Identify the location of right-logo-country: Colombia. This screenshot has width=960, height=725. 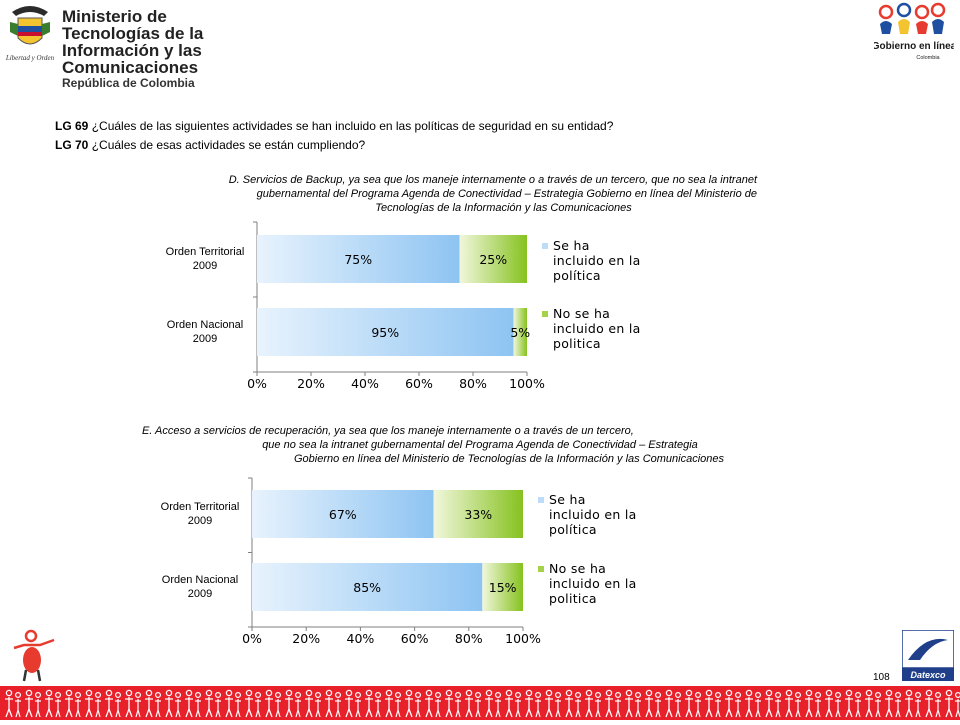
(928, 58).